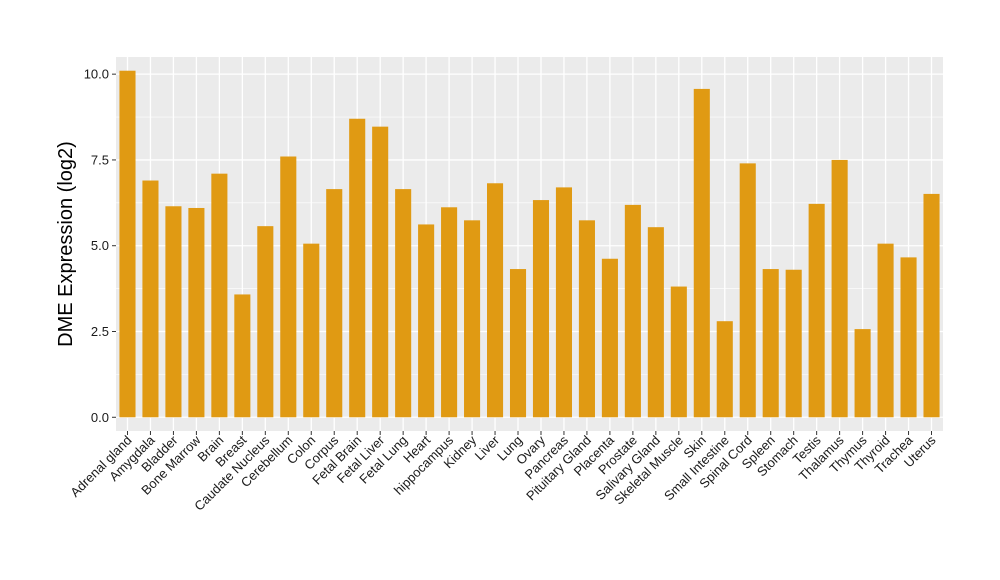 The width and height of the screenshot is (1000, 580). What do you see at coordinates (839, 288) in the screenshot?
I see `bar-thalamus` at bounding box center [839, 288].